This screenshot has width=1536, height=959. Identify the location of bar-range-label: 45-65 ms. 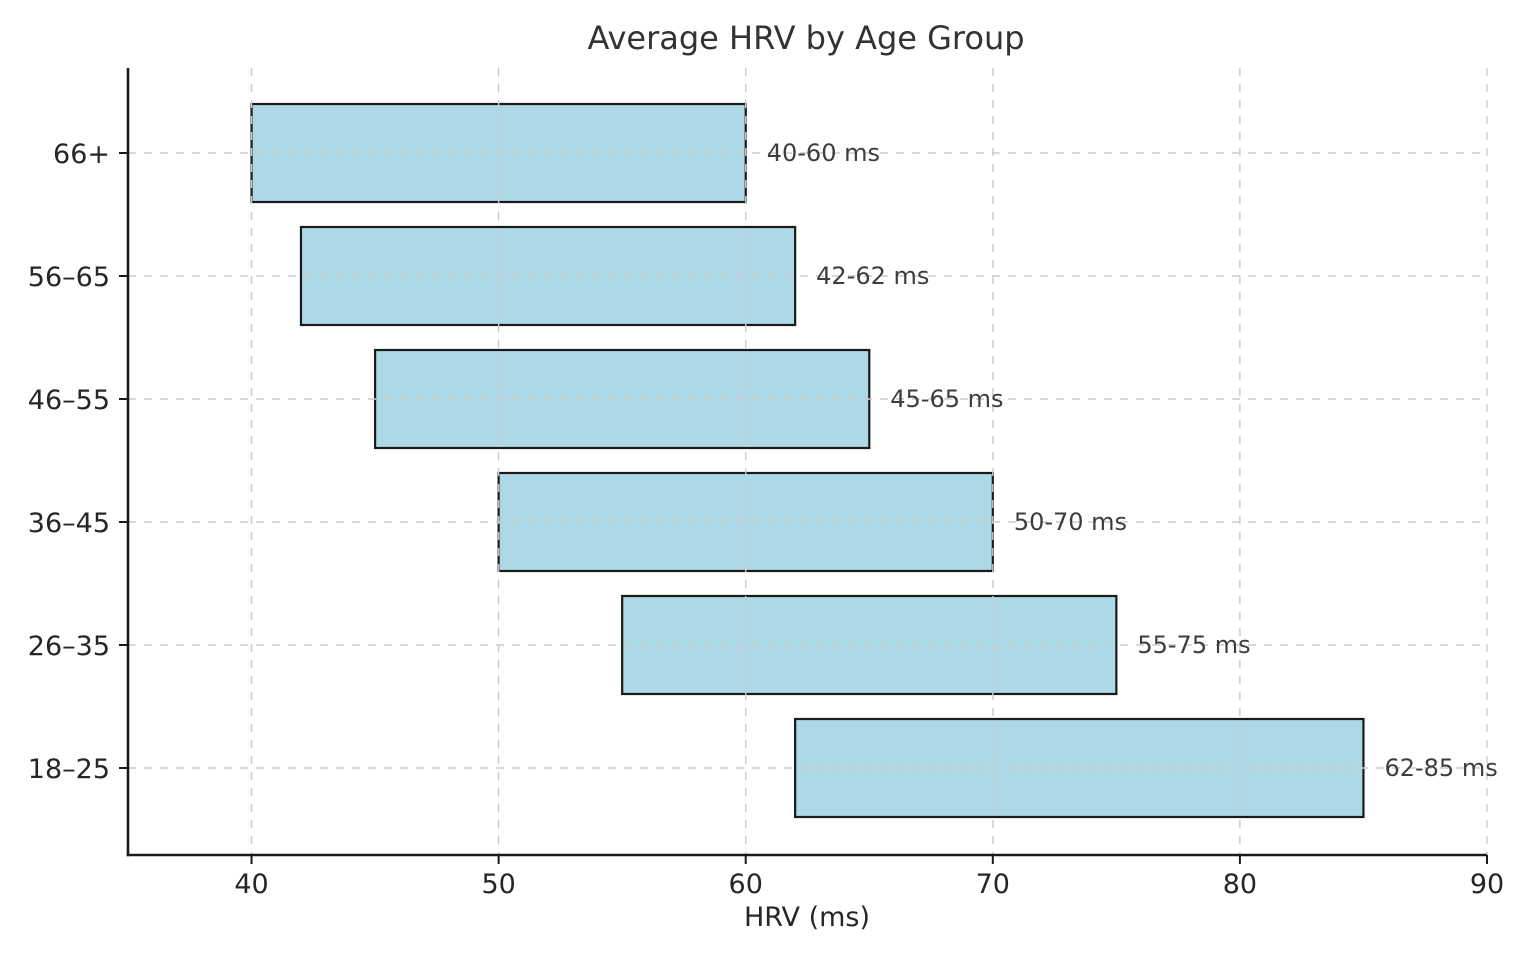
(946, 399).